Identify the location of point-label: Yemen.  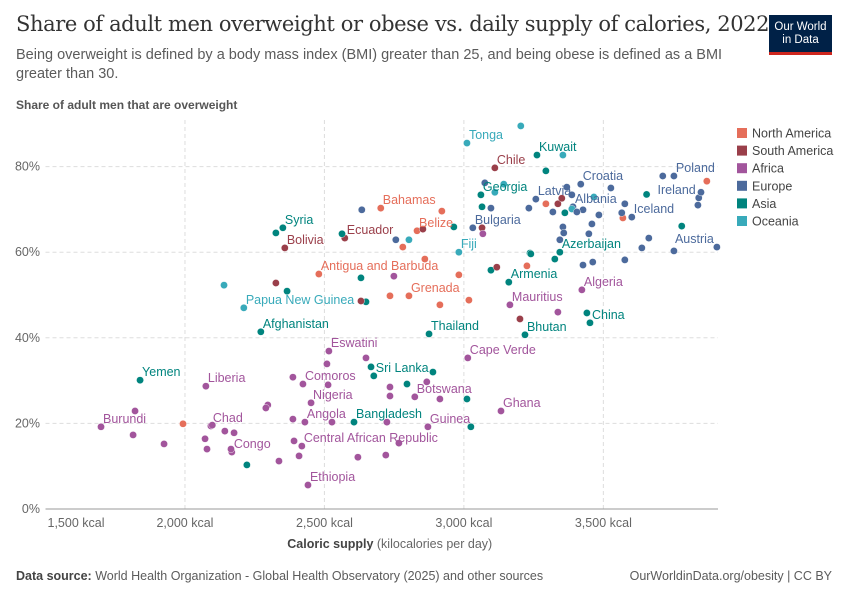
(161, 372).